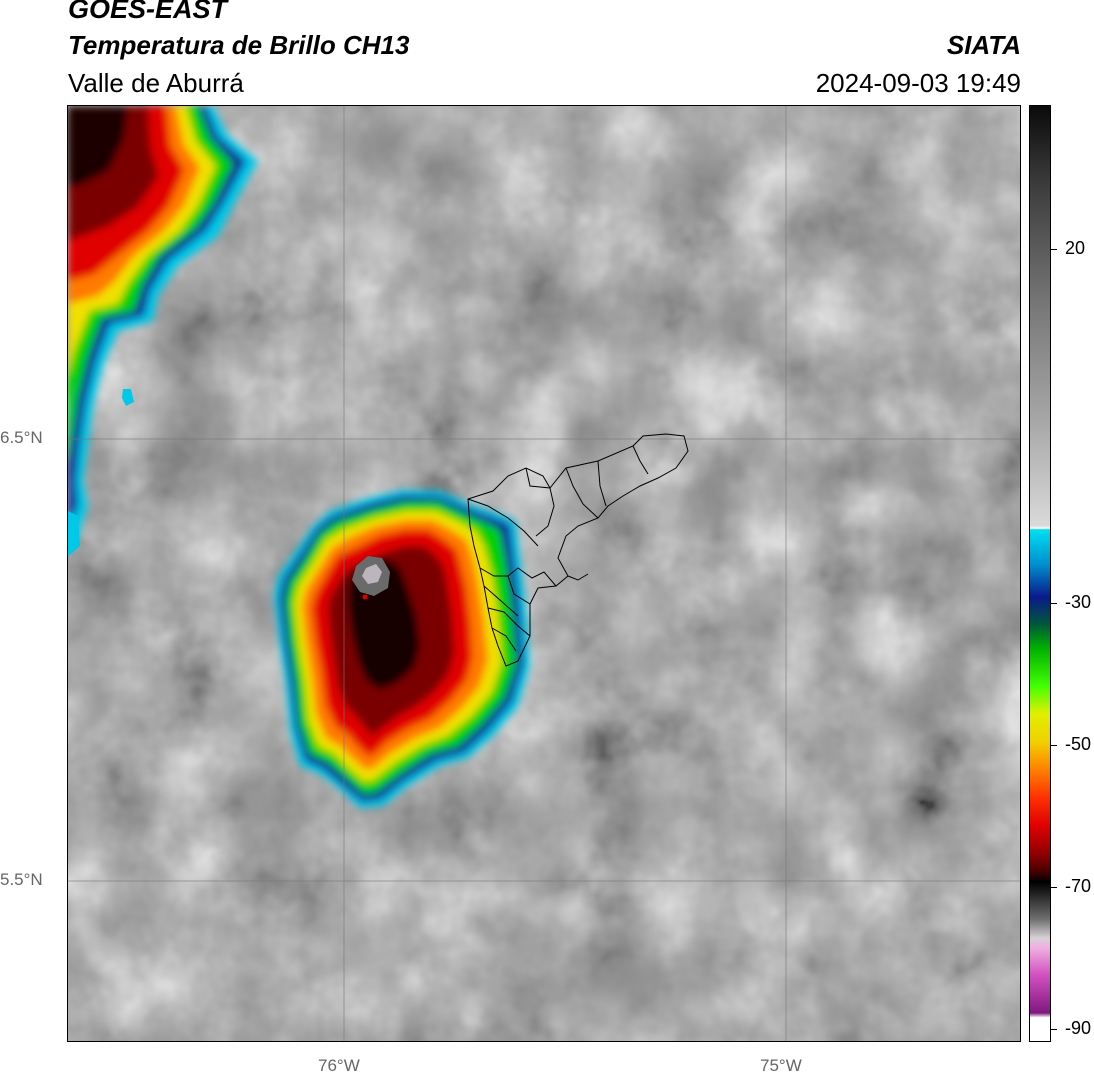  I want to click on product-title: Temperatura de Brillo CH13, so click(239, 45).